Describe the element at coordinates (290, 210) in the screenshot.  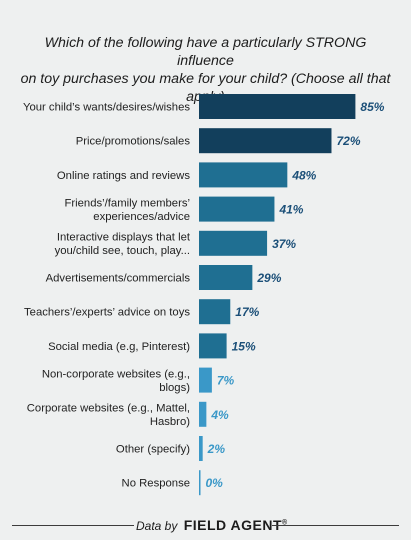
I see `data-label: 41%` at that location.